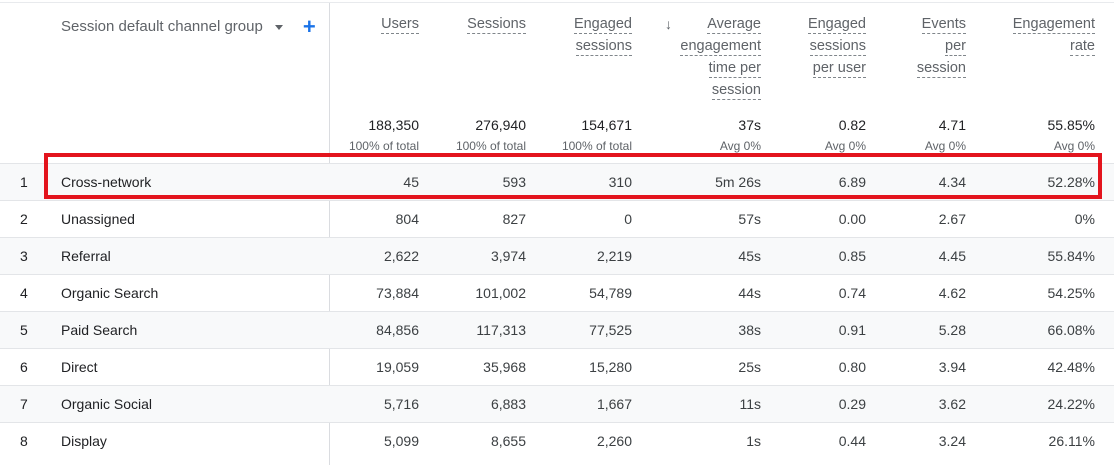  I want to click on column-header-events-per-session: Events per session, so click(921, 47).